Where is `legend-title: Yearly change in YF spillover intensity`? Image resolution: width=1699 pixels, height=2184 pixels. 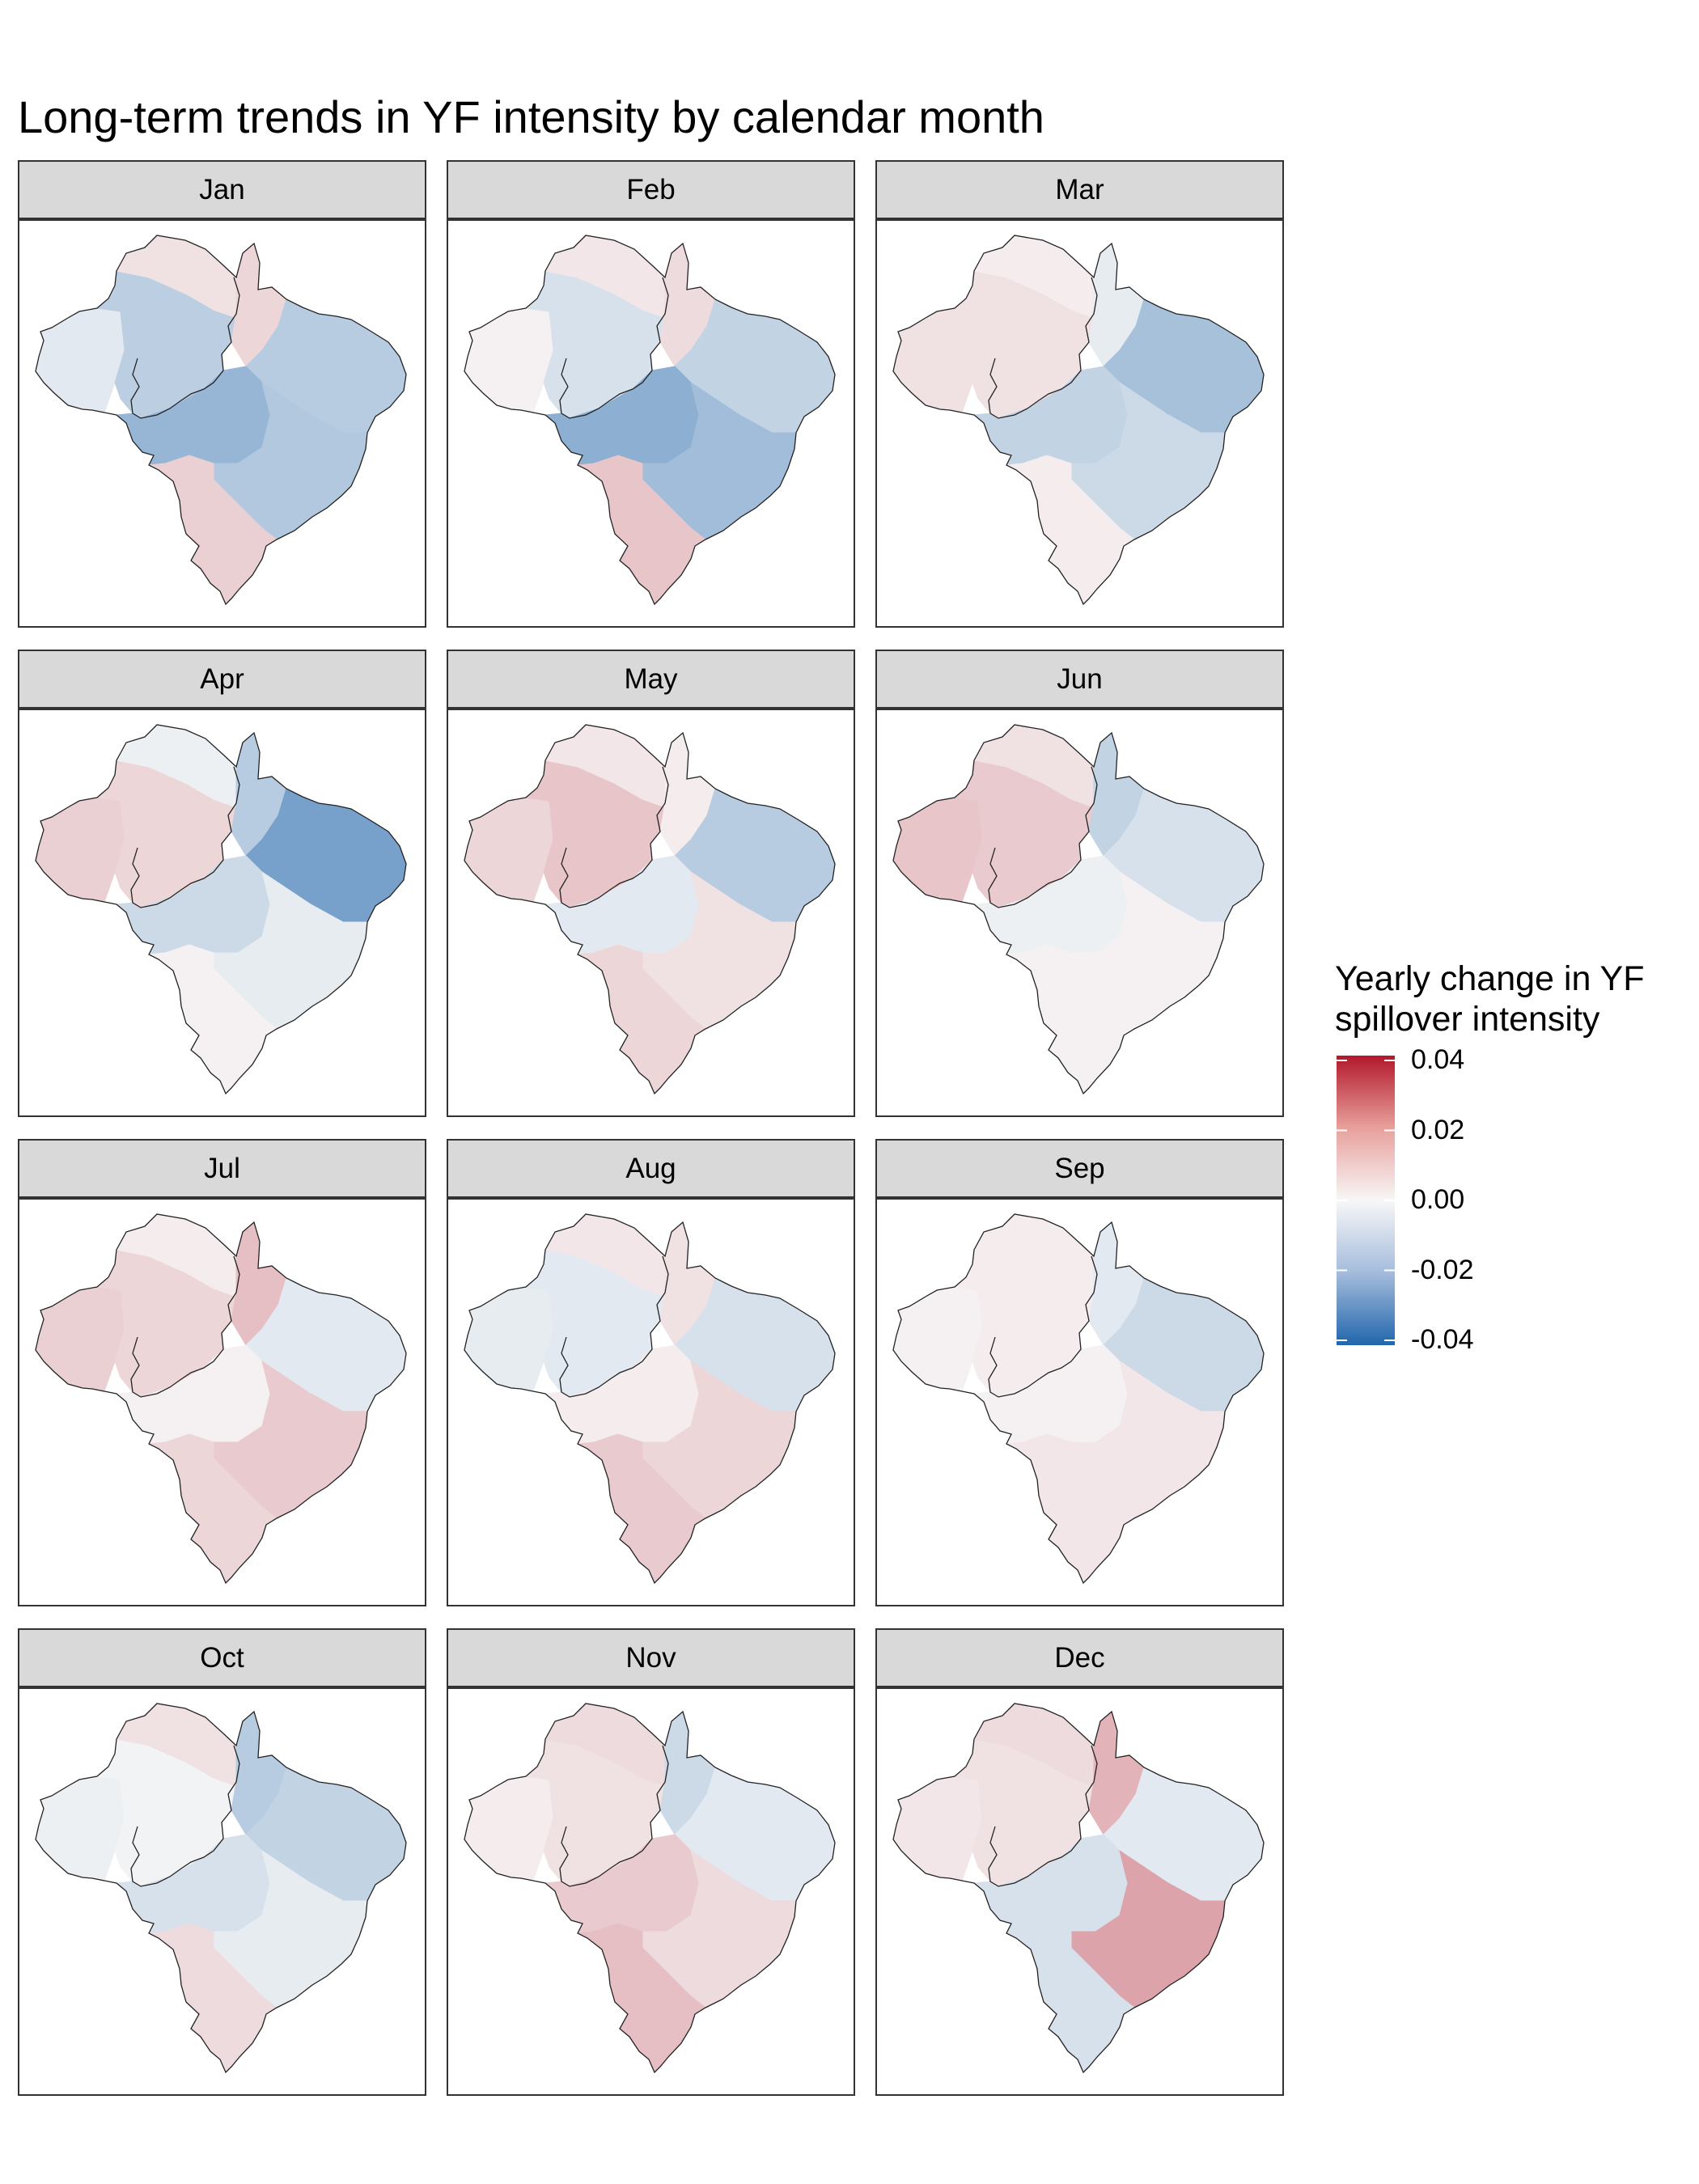 legend-title: Yearly change in YF spillover intensity is located at coordinates (1490, 999).